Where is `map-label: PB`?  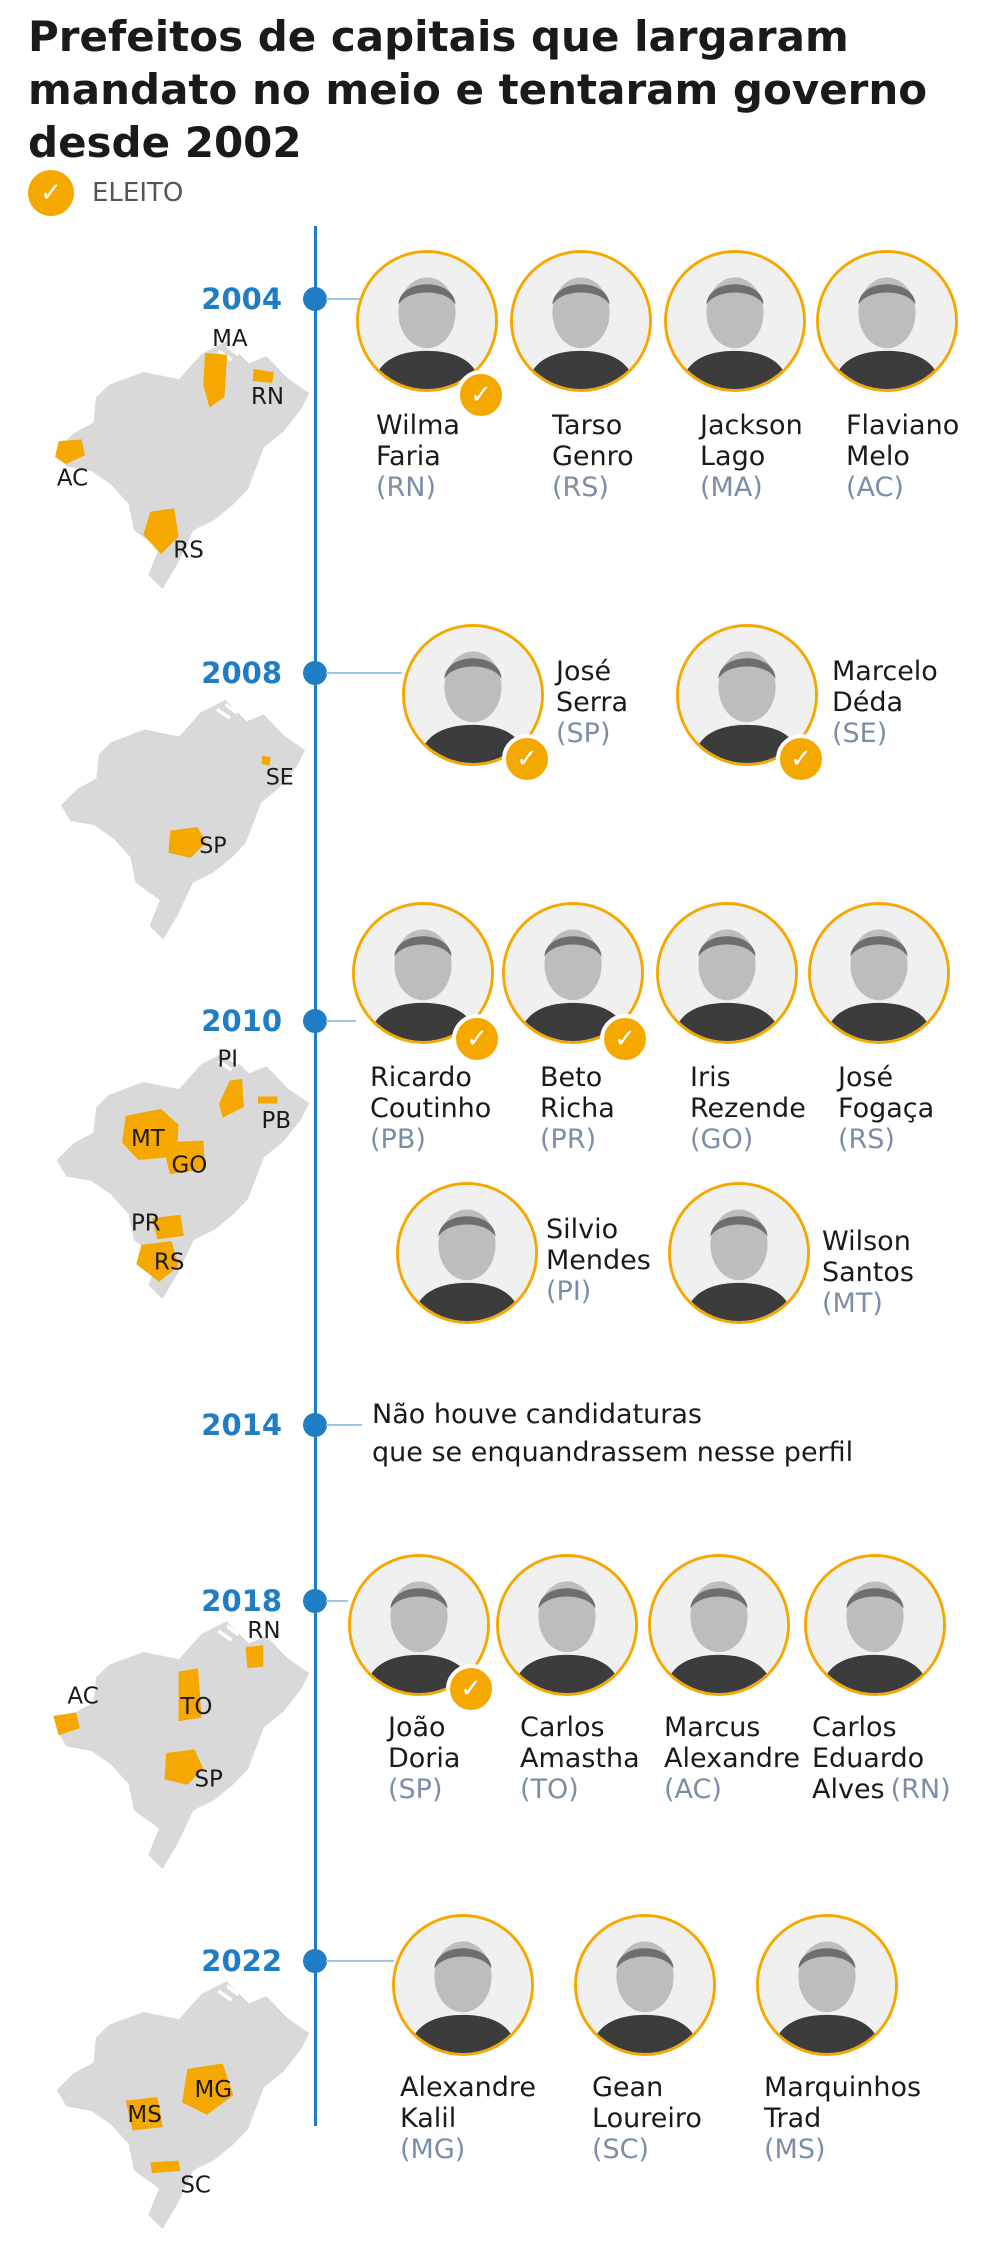
map-label: PB is located at coordinates (277, 1121).